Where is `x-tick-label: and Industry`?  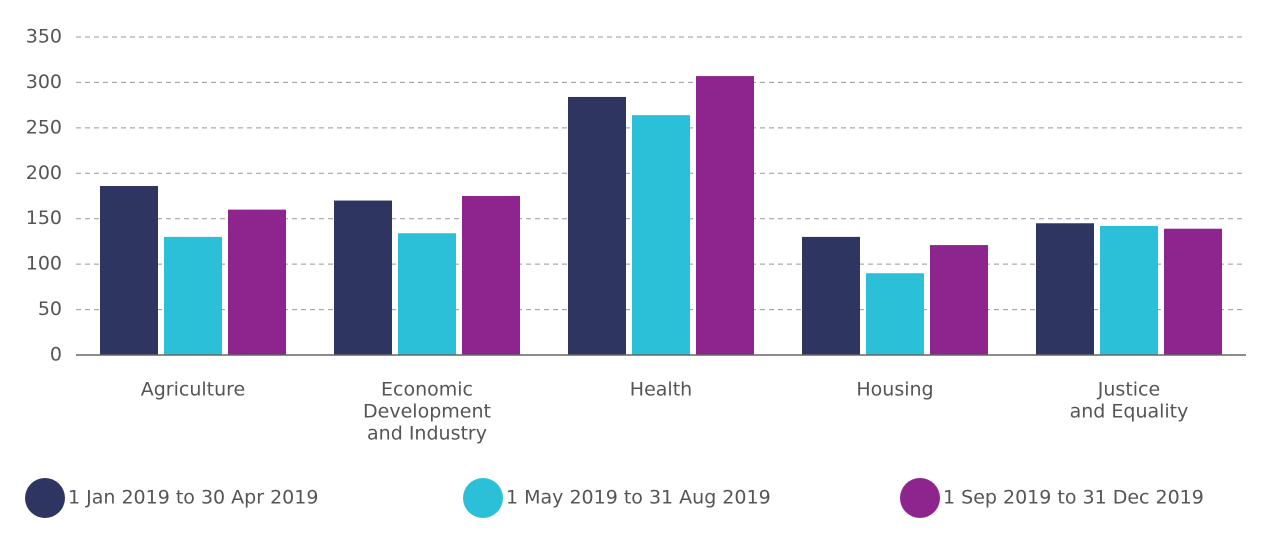 x-tick-label: and Industry is located at coordinates (427, 434).